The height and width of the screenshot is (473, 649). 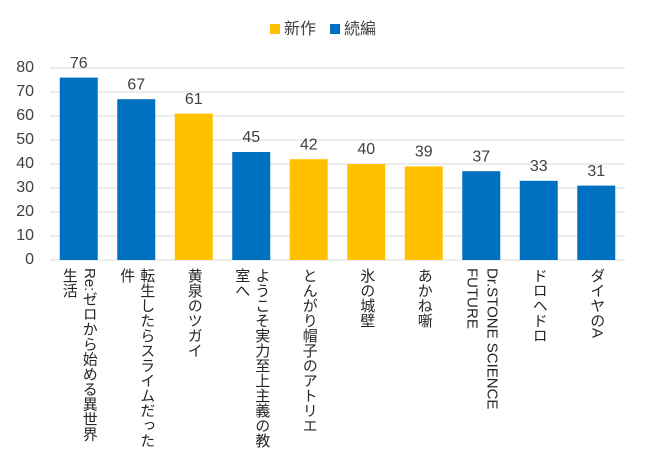 I want to click on y-tick-label: 50, so click(x=25, y=139).